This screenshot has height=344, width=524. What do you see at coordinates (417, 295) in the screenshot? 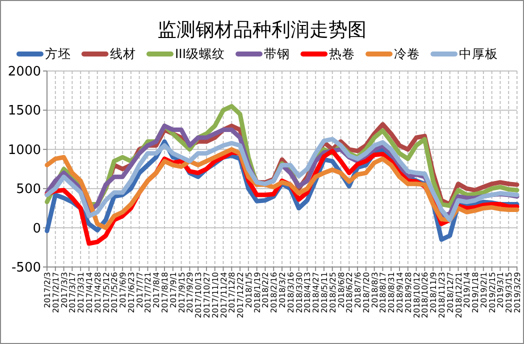
I see `x-tick-label: 2018/10/12` at bounding box center [417, 295].